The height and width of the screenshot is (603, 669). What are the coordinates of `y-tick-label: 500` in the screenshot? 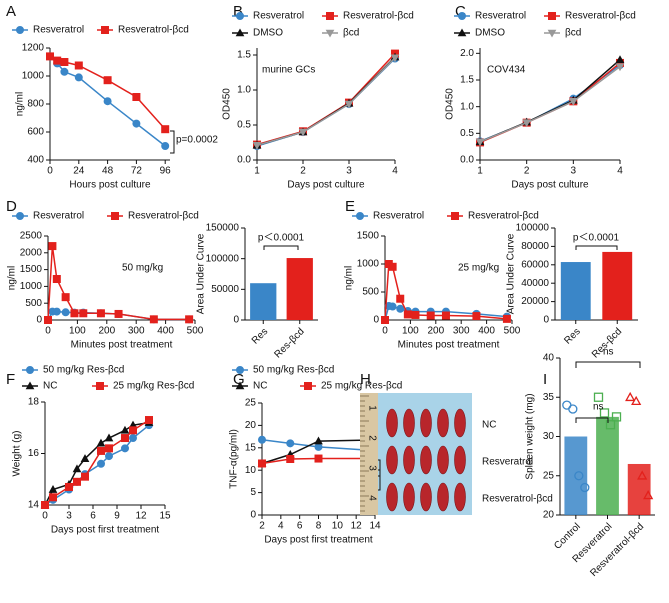 It's located at (370, 292).